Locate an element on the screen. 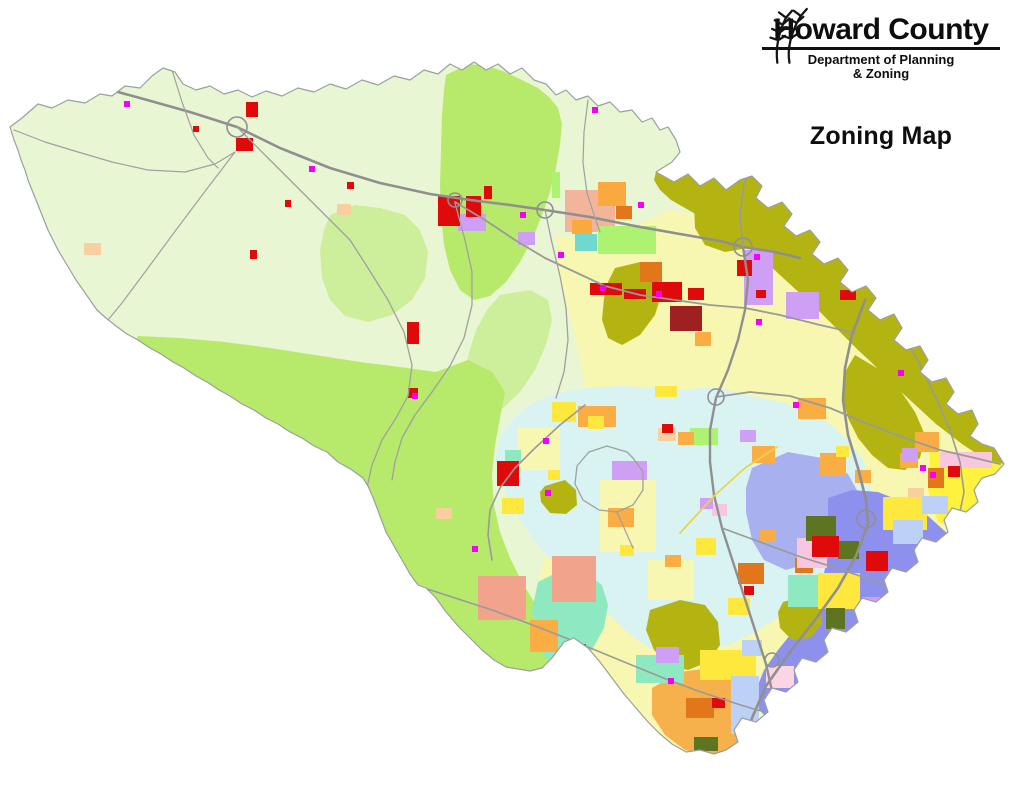 Image resolution: width=1024 pixels, height=790 pixels. dept-line2: & Zoning is located at coordinates (881, 74).